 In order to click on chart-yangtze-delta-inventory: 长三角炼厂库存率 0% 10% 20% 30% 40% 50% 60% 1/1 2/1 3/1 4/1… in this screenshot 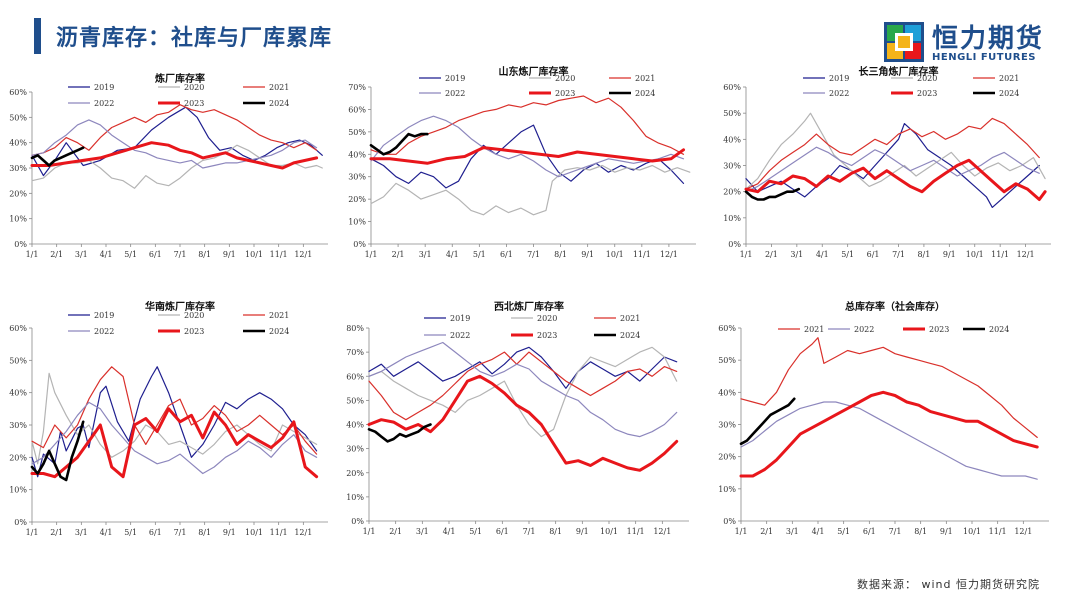, I will do `click(885, 165)`.